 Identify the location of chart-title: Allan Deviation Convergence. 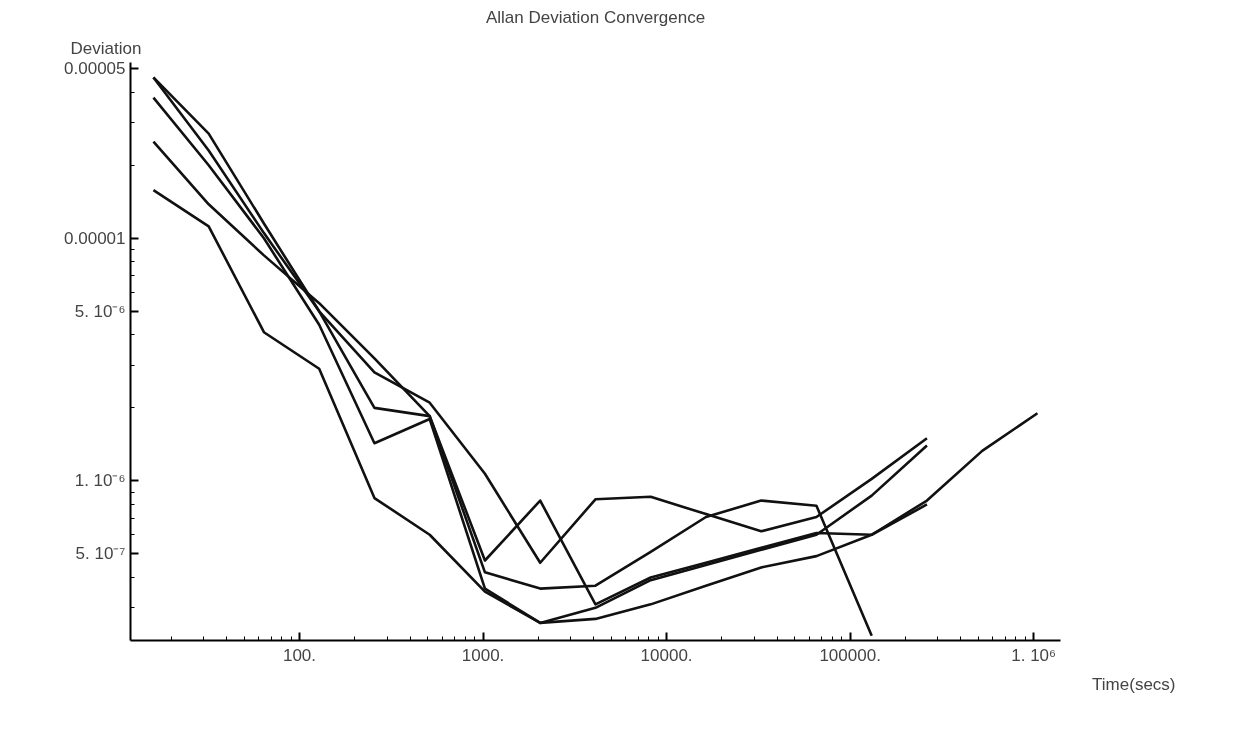
(595, 17).